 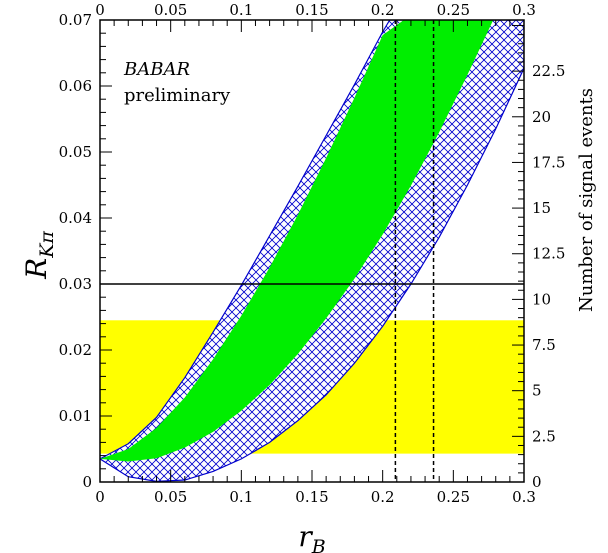 What do you see at coordinates (586, 200) in the screenshot?
I see `y2-axis-label: Number of signal events` at bounding box center [586, 200].